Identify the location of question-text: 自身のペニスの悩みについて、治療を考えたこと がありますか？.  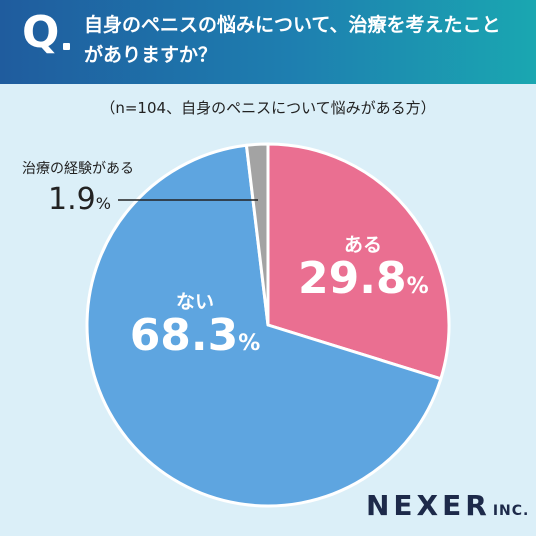
(304, 40).